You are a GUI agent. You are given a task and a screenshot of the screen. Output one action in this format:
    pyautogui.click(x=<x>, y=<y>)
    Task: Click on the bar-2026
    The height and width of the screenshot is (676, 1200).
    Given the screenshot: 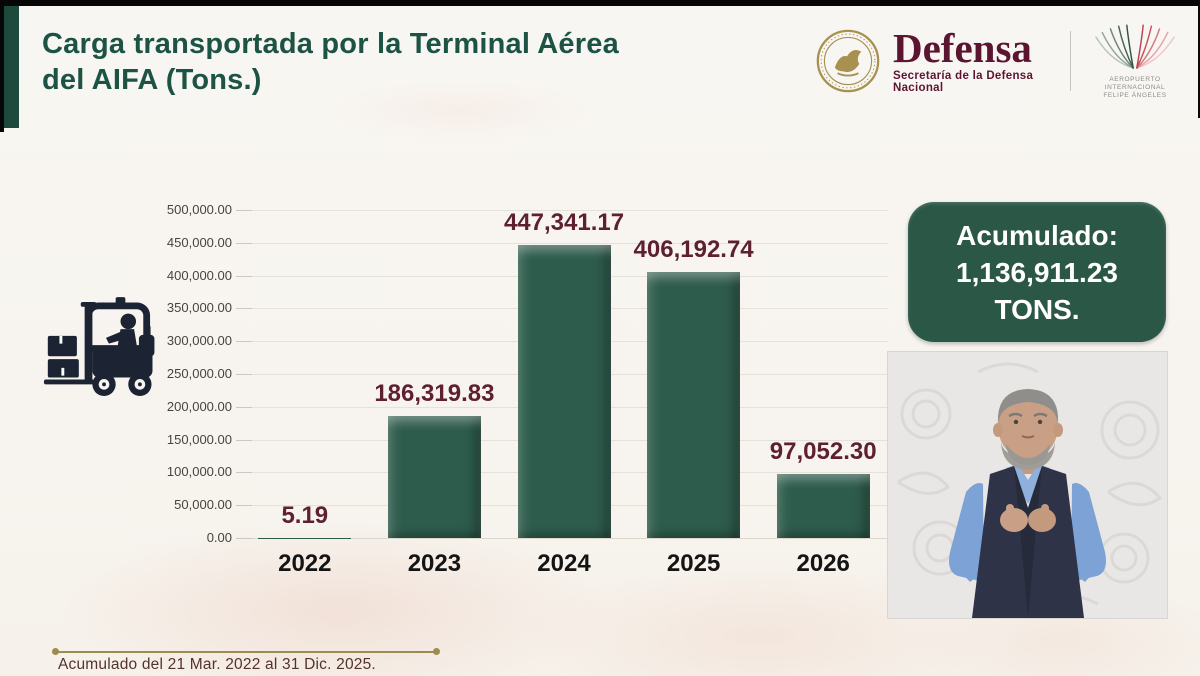 What is the action you would take?
    pyautogui.click(x=823, y=506)
    